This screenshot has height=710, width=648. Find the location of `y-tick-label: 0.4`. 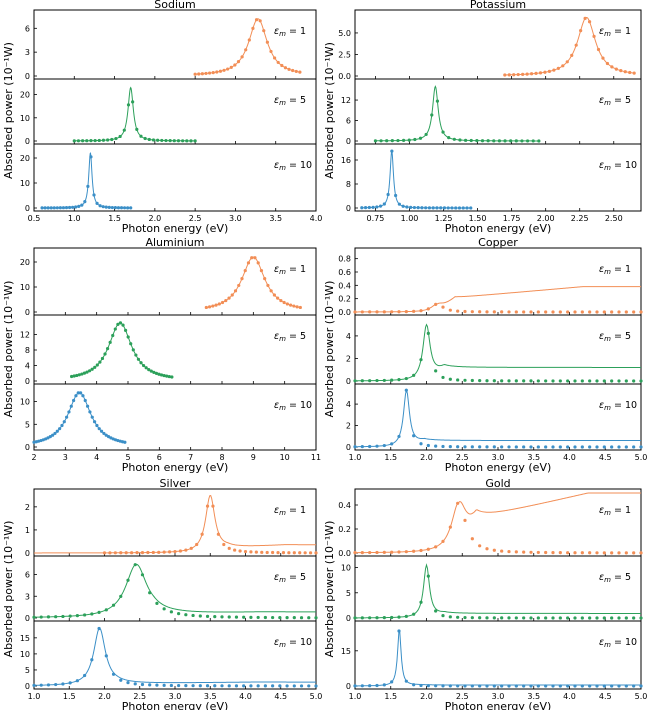

y-tick-label: 0.4 is located at coordinates (344, 505).